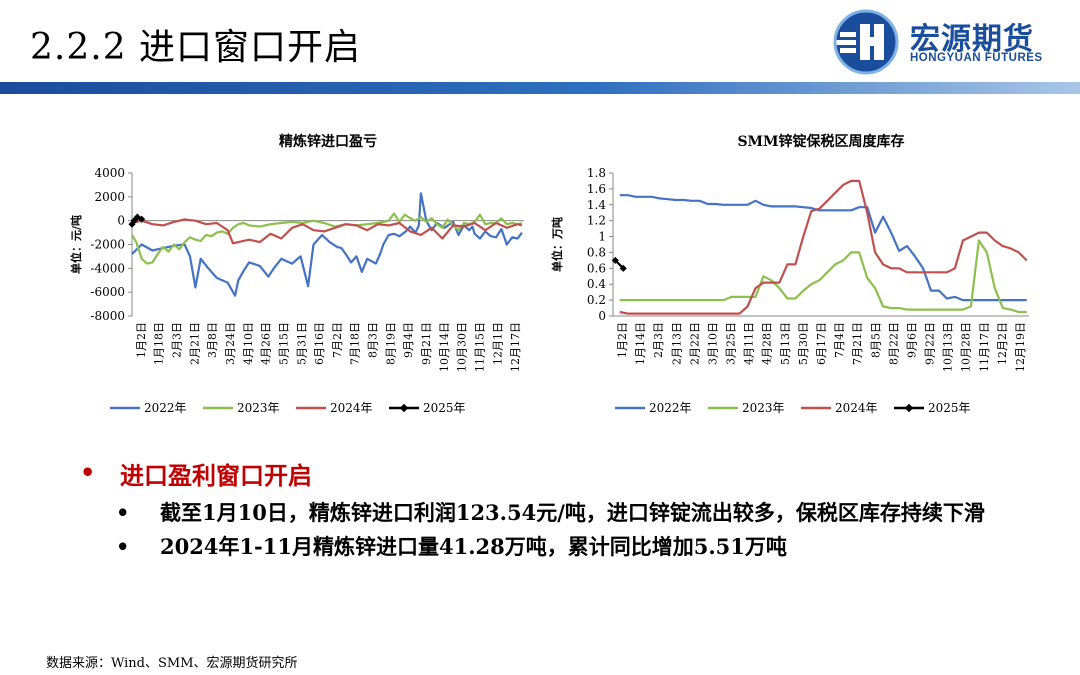  What do you see at coordinates (337, 340) in the screenshot?
I see `x-tick-label: 7月2日` at bounding box center [337, 340].